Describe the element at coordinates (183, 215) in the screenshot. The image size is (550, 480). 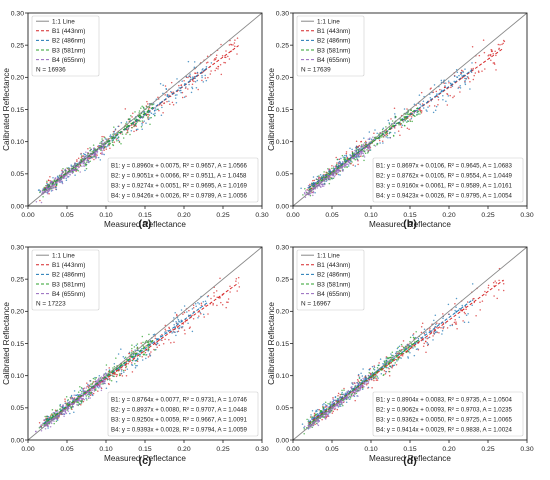
I see `x-tick-label: 0.20` at that location.